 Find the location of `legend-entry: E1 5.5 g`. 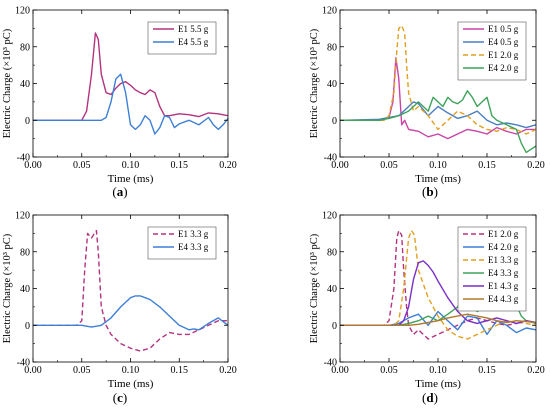

legend-entry: E1 5.5 g is located at coordinates (193, 29).